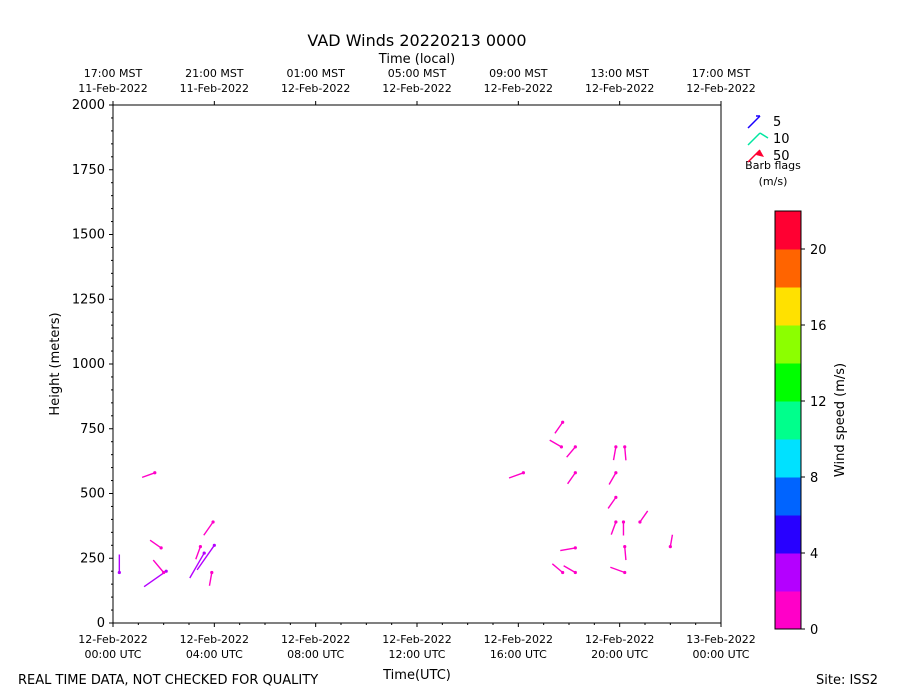 The width and height of the screenshot is (900, 700). Describe the element at coordinates (818, 326) in the screenshot. I see `colorbar-tick-label: 16` at that location.